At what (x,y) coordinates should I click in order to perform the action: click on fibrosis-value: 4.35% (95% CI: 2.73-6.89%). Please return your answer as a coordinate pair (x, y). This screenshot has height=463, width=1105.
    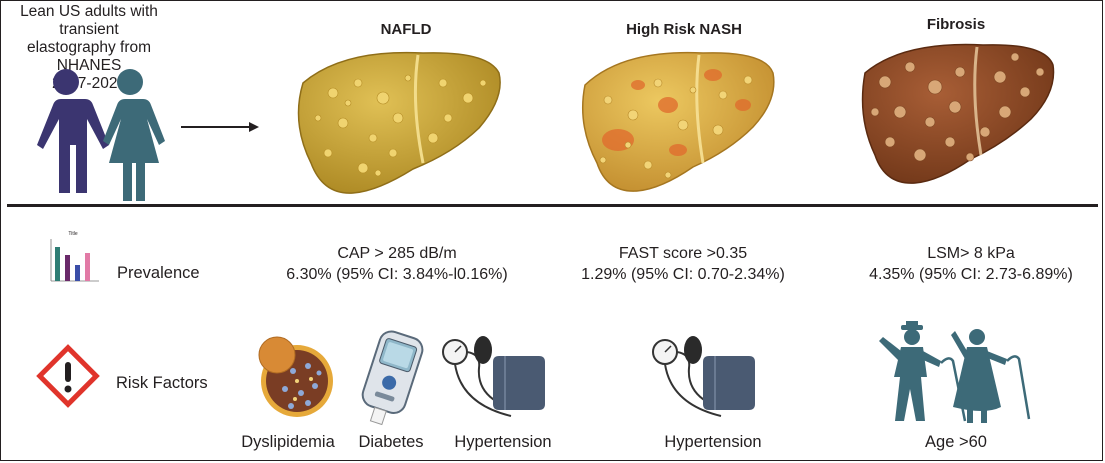
    Looking at the image, I should click on (971, 274).